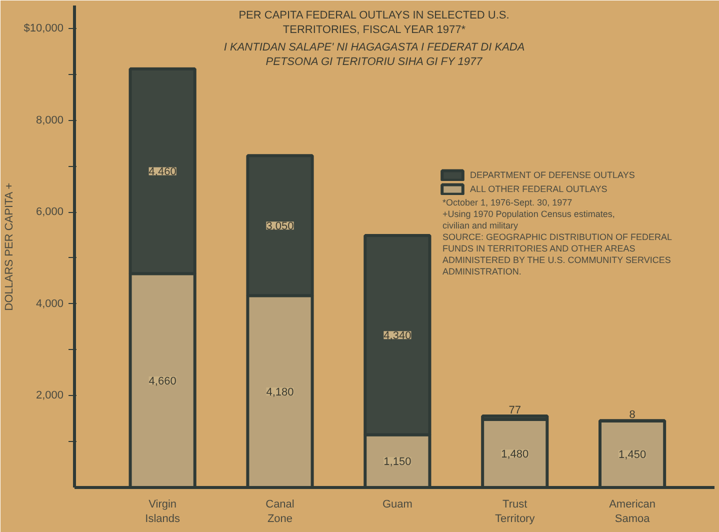  I want to click on annotation: *October 1, 1976-Sept. 30, 1977, so click(507, 203).